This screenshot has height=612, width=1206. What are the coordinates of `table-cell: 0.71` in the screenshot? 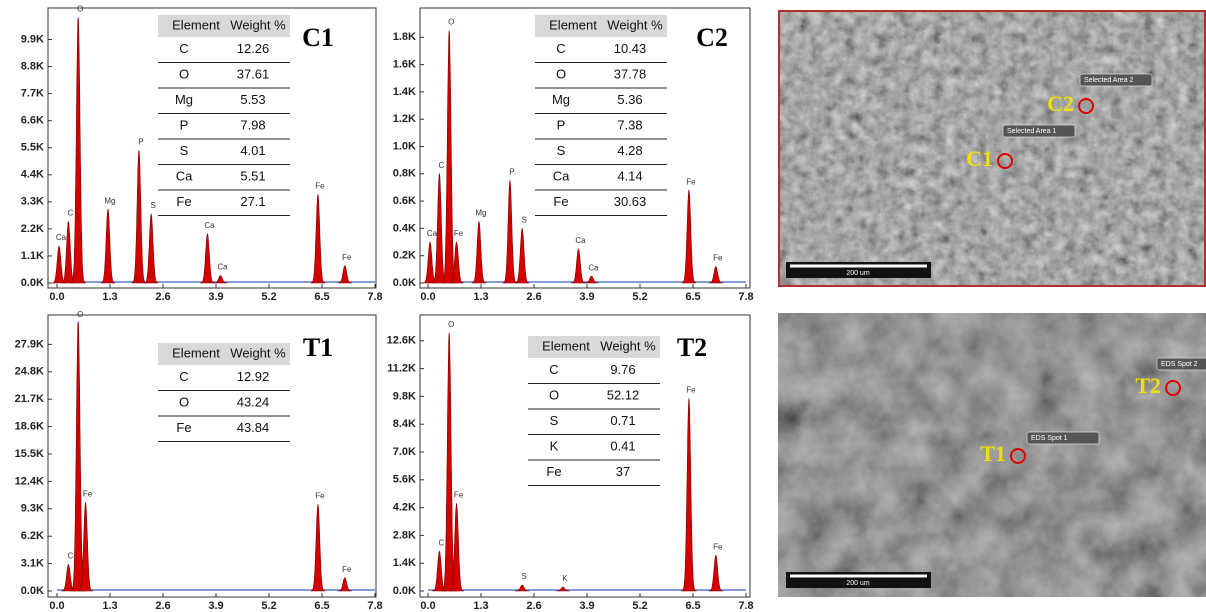 It's located at (622, 420).